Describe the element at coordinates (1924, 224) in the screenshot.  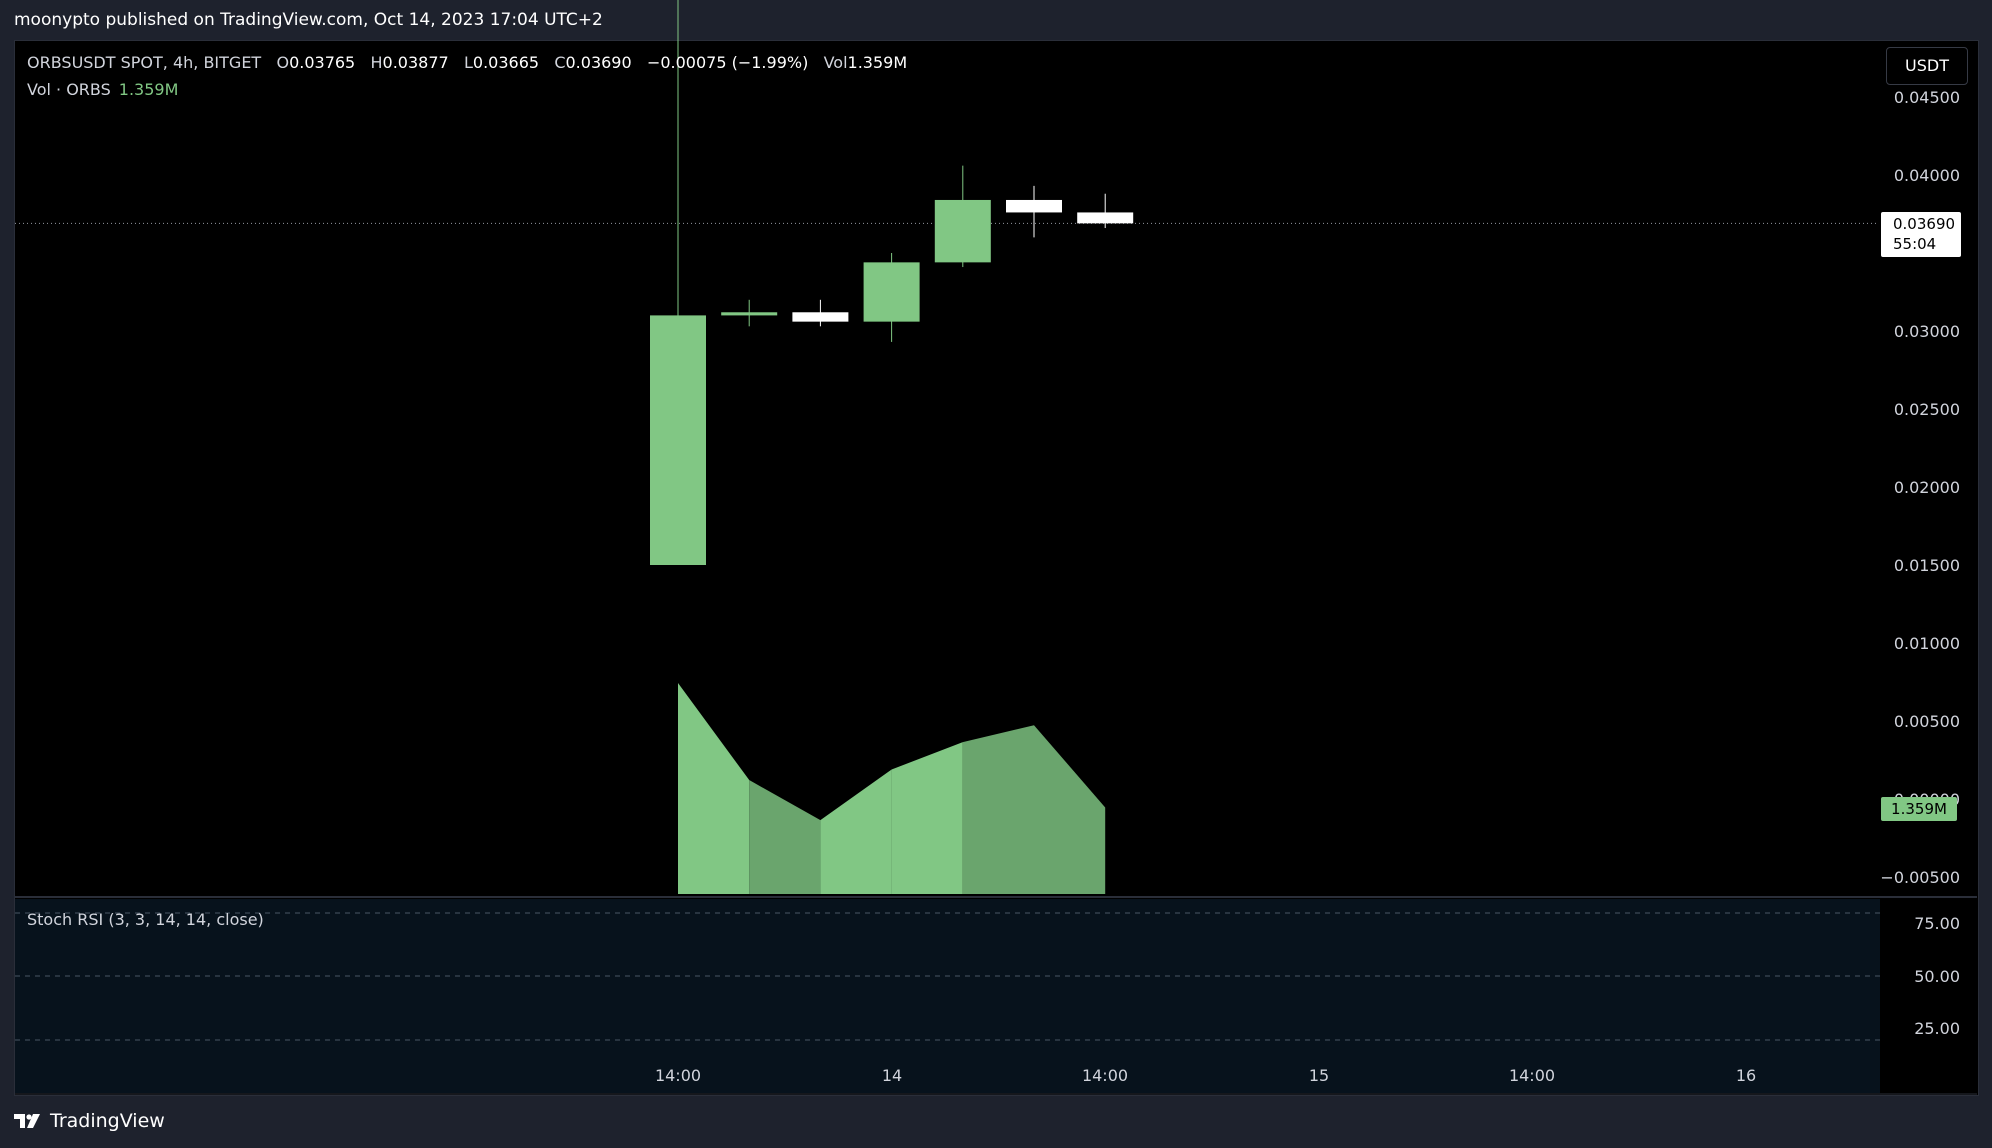
I see `last-price-value: 0.03690` at that location.